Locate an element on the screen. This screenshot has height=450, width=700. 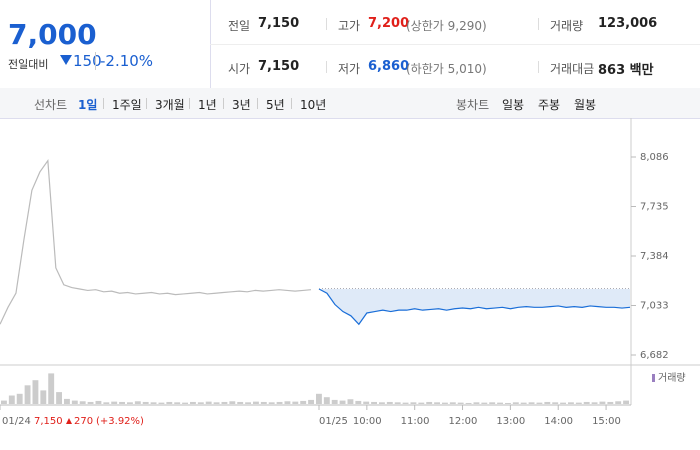
tab: 5년 is located at coordinates (275, 105).